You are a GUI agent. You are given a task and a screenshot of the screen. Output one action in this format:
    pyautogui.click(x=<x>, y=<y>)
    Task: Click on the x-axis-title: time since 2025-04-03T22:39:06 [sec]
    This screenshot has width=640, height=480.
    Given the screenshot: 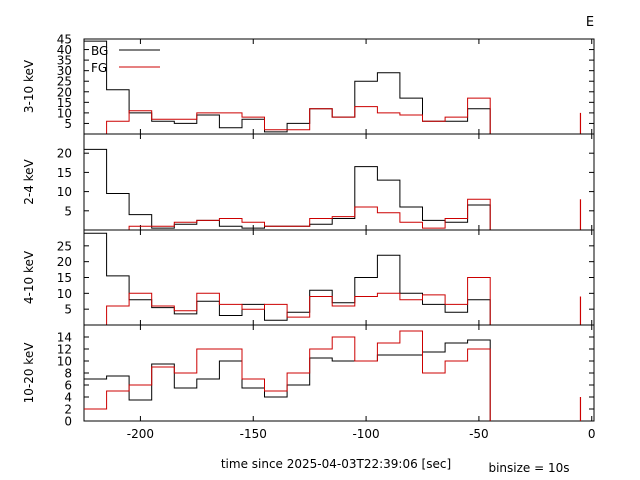 What is the action you would take?
    pyautogui.click(x=336, y=464)
    